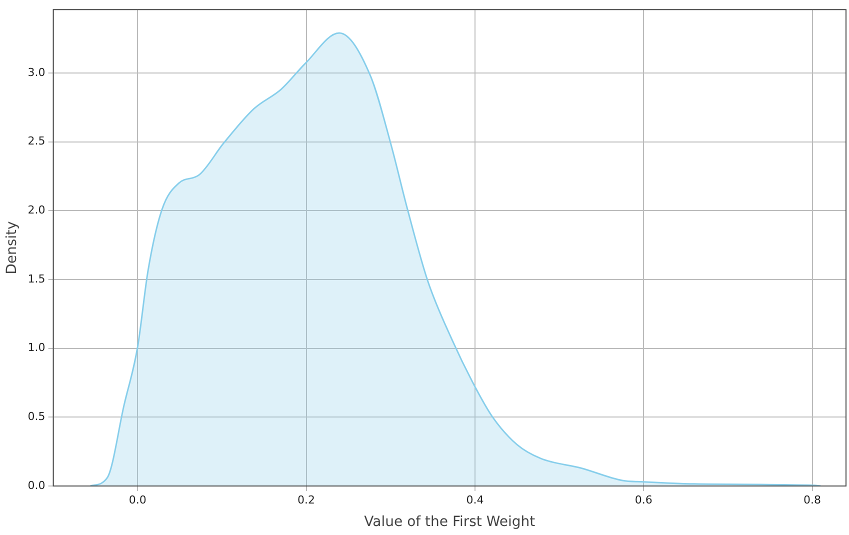  I want to click on y-axis-title: Density, so click(12, 247).